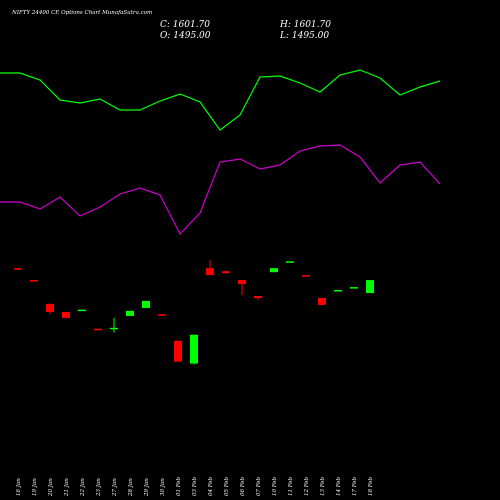  I want to click on stat-low: L: 1495.00, so click(304, 36).